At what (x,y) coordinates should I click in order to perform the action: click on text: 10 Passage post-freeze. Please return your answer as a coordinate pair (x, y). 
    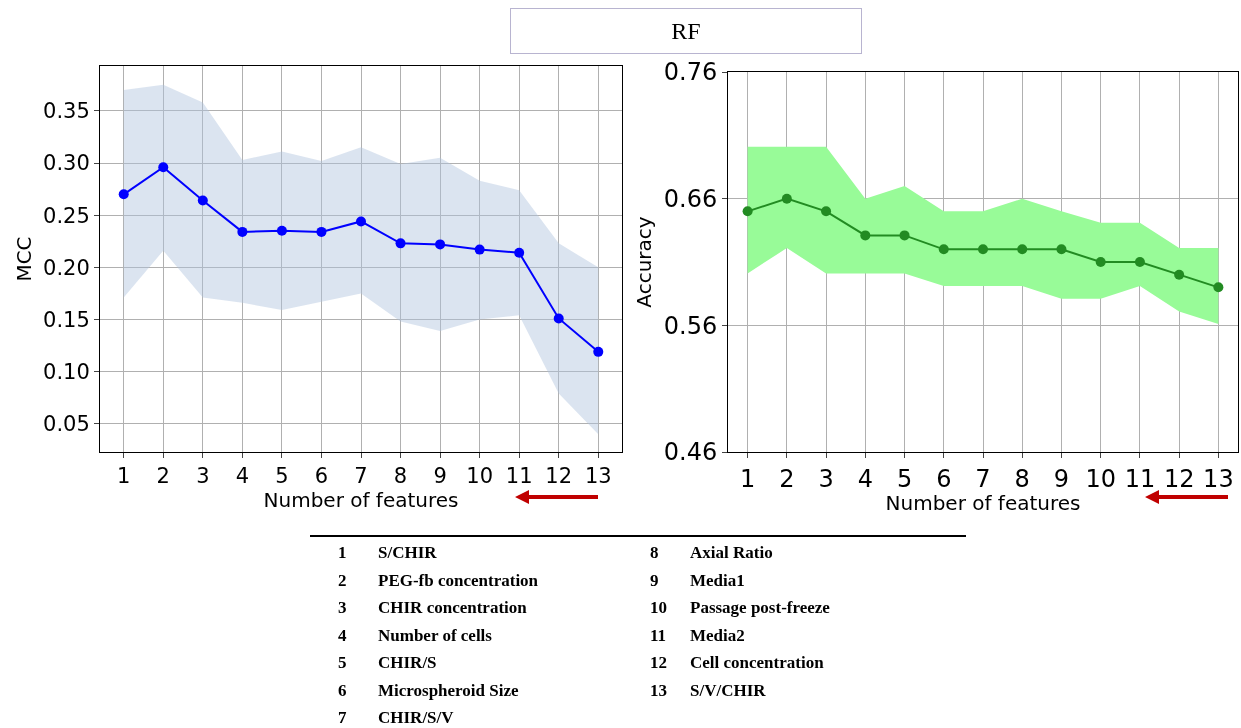
    Looking at the image, I should click on (740, 608).